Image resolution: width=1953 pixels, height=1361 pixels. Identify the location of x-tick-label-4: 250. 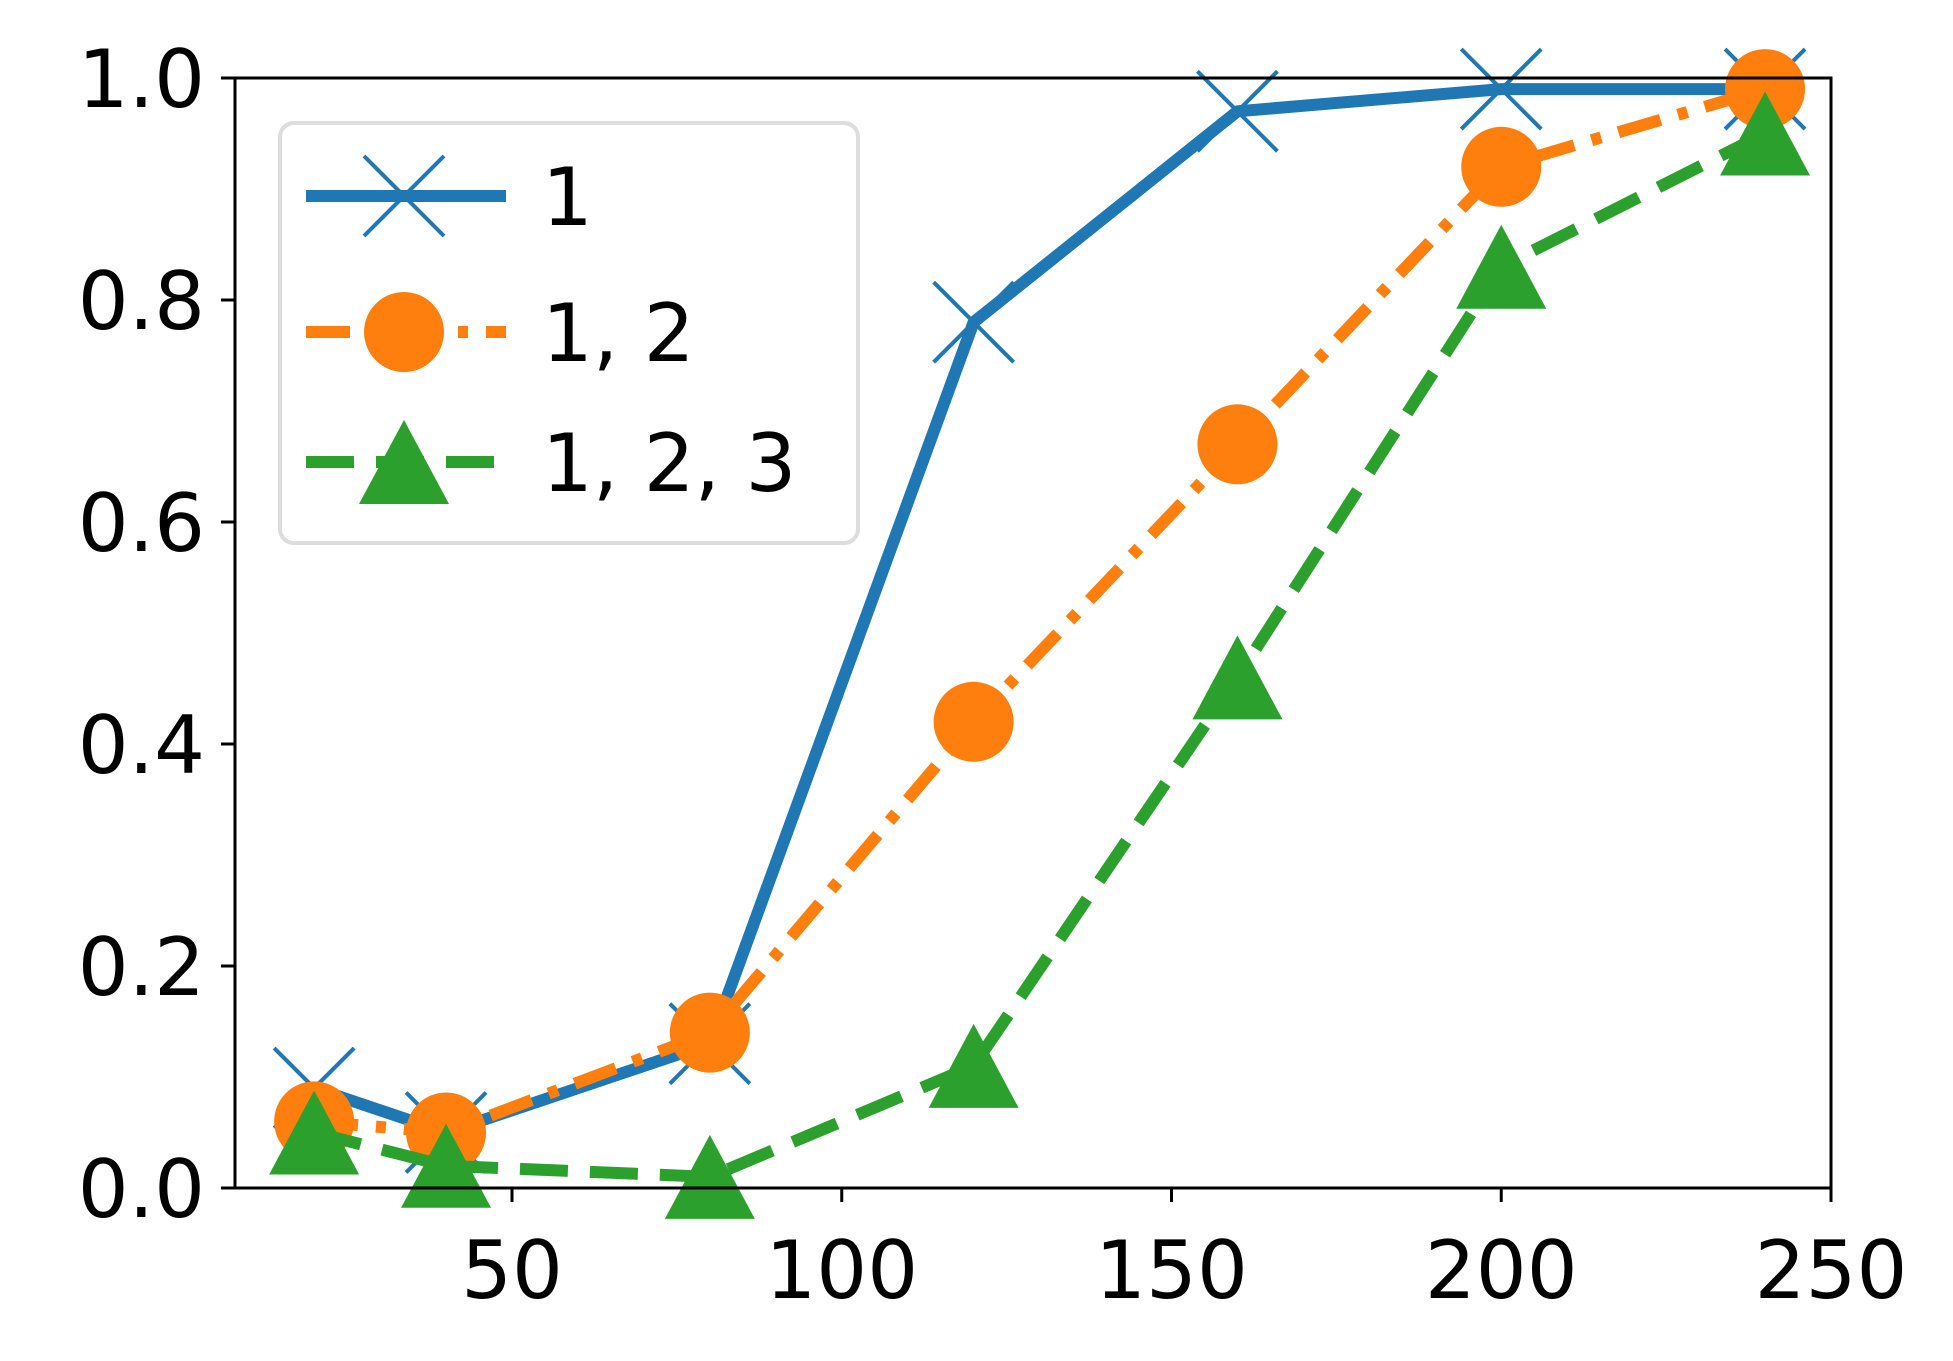
(1831, 1270).